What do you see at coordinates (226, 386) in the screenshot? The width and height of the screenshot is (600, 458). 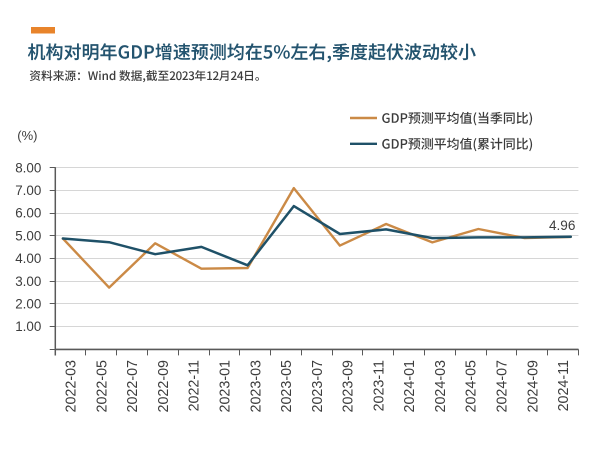 I see `svg-text: 2023-01` at bounding box center [226, 386].